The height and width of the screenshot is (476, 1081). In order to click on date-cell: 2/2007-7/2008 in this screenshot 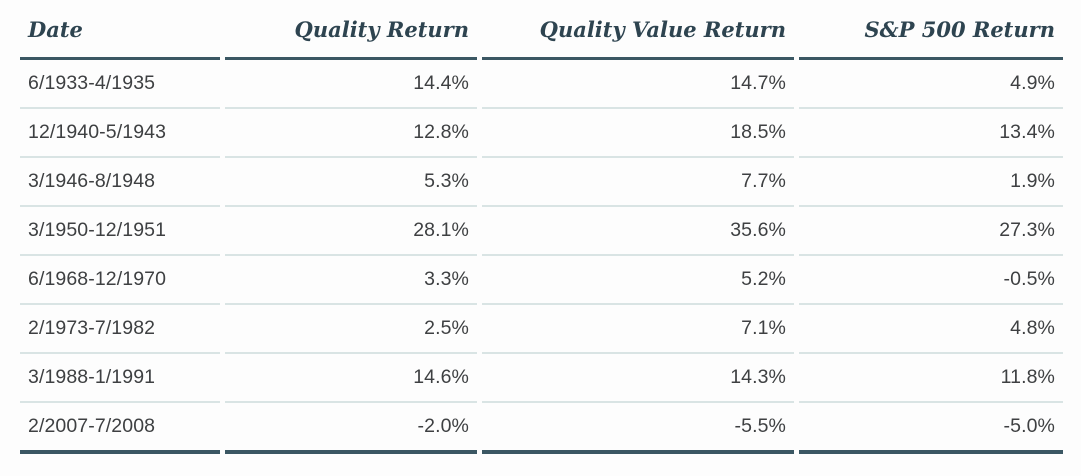, I will do `click(120, 428)`.